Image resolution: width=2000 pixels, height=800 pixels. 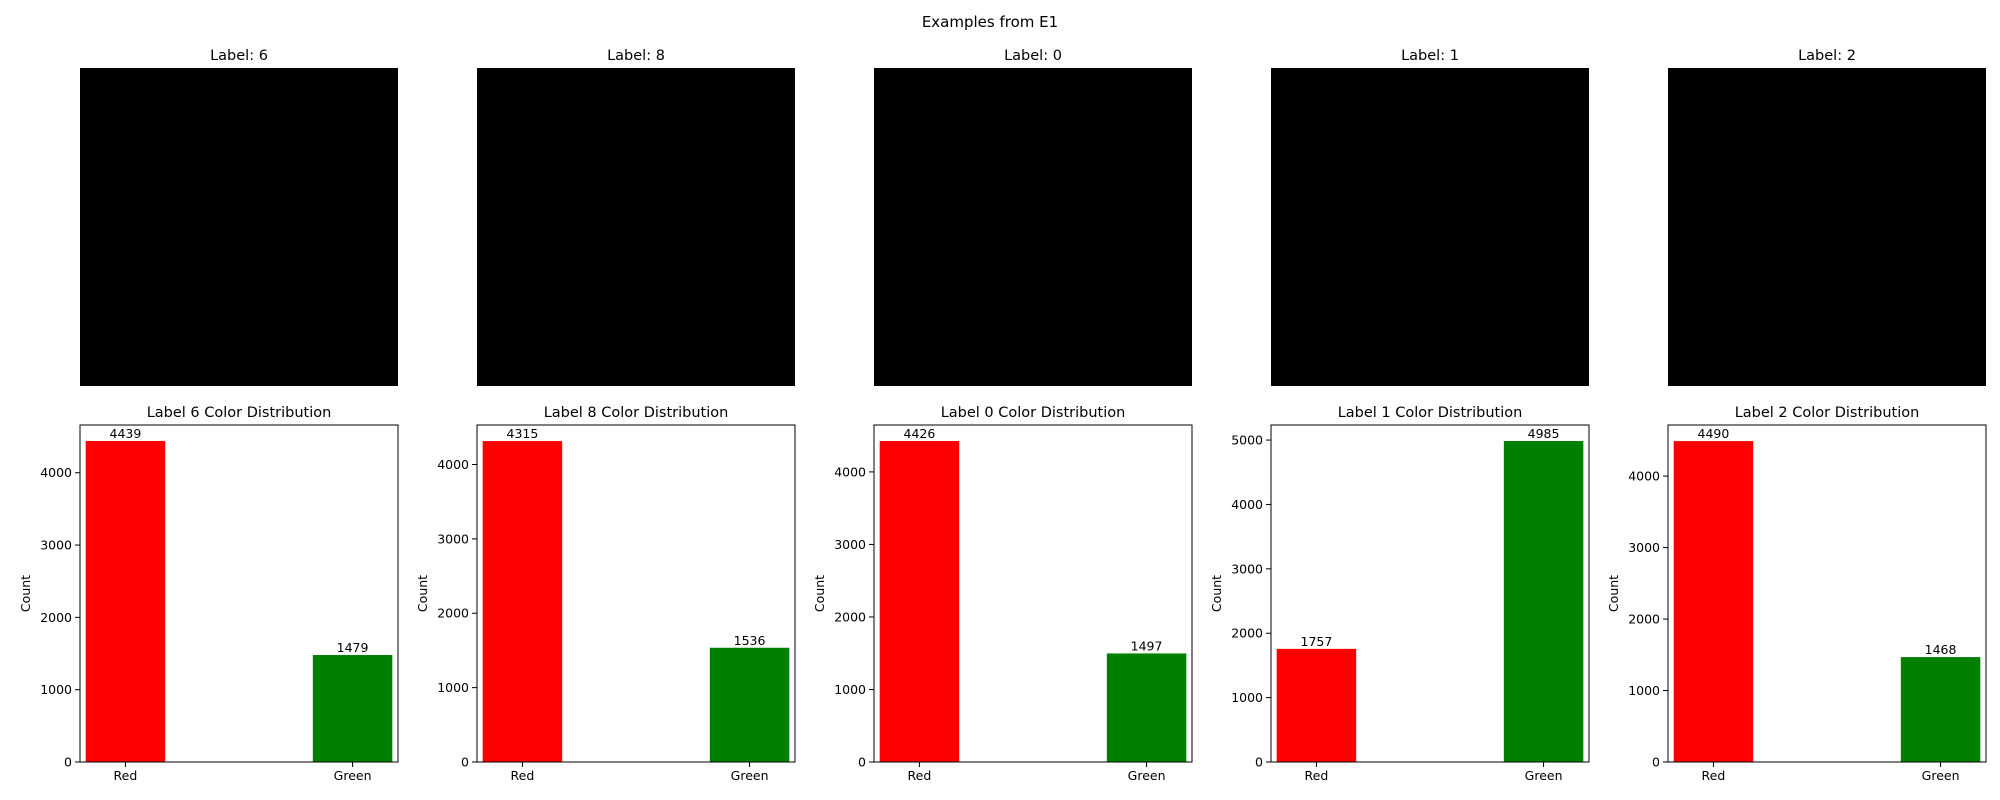 I want to click on chart-title: Label 0 Color Distribution, so click(x=1033, y=413).